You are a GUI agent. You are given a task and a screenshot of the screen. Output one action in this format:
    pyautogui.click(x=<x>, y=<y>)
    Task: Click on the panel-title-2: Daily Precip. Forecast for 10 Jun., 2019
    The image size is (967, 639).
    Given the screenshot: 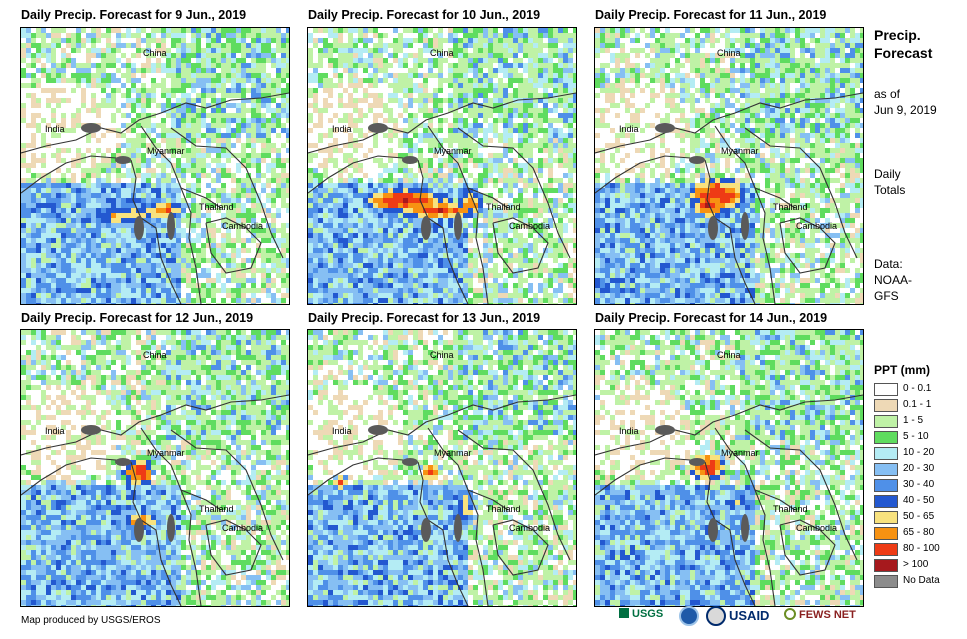 What is the action you would take?
    pyautogui.click(x=424, y=15)
    